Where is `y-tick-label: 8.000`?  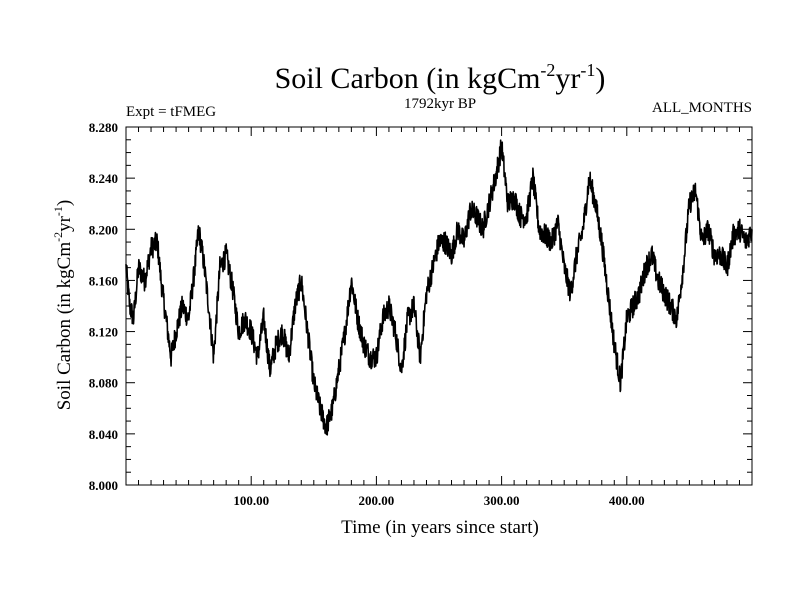 y-tick-label: 8.000 is located at coordinates (103, 485).